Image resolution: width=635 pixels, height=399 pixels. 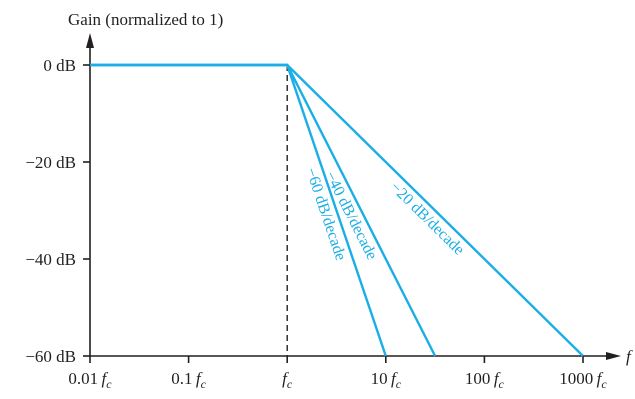 I want to click on x-tick-label: 100 fc, so click(x=485, y=380).